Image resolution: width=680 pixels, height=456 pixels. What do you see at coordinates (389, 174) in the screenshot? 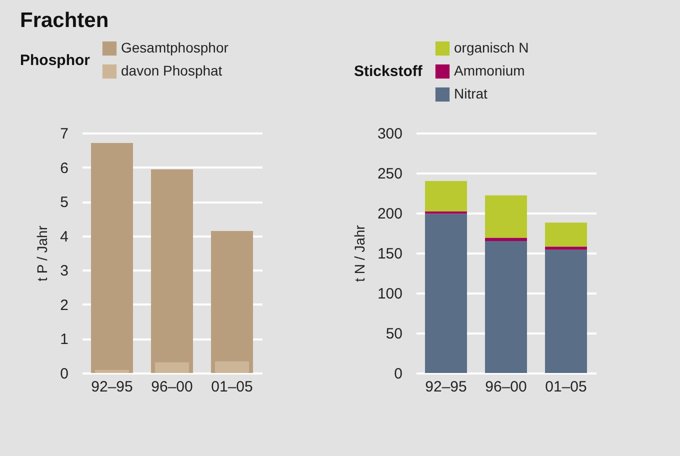
I see `y-tick-label: 250` at bounding box center [389, 174].